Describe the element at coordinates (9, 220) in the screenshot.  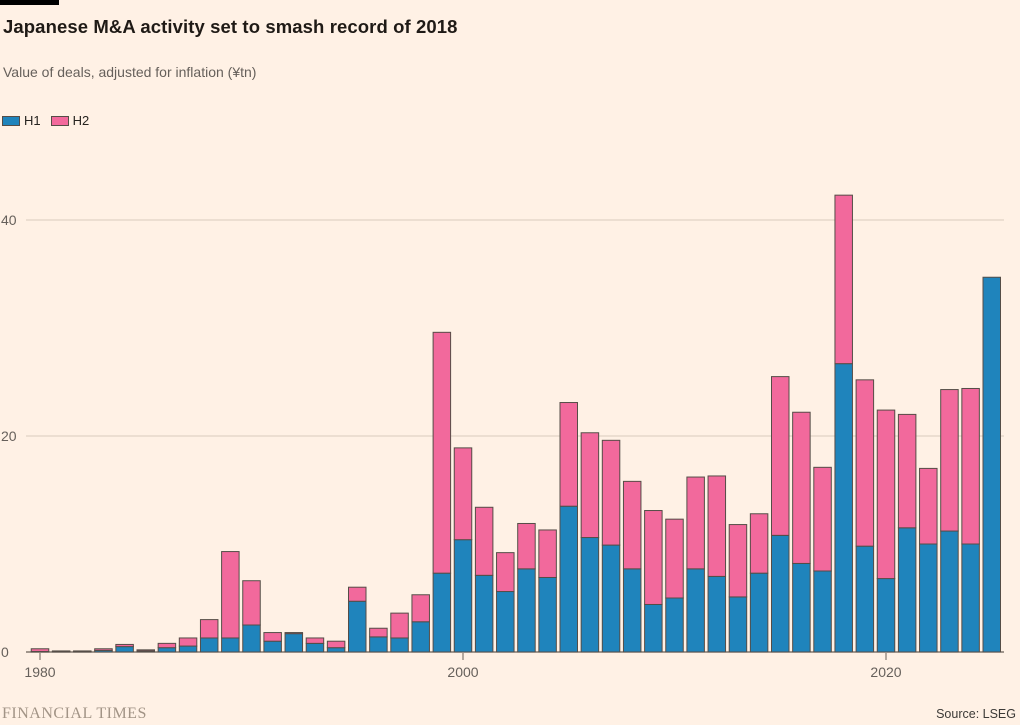
I see `y-tick-label-40: 40` at that location.